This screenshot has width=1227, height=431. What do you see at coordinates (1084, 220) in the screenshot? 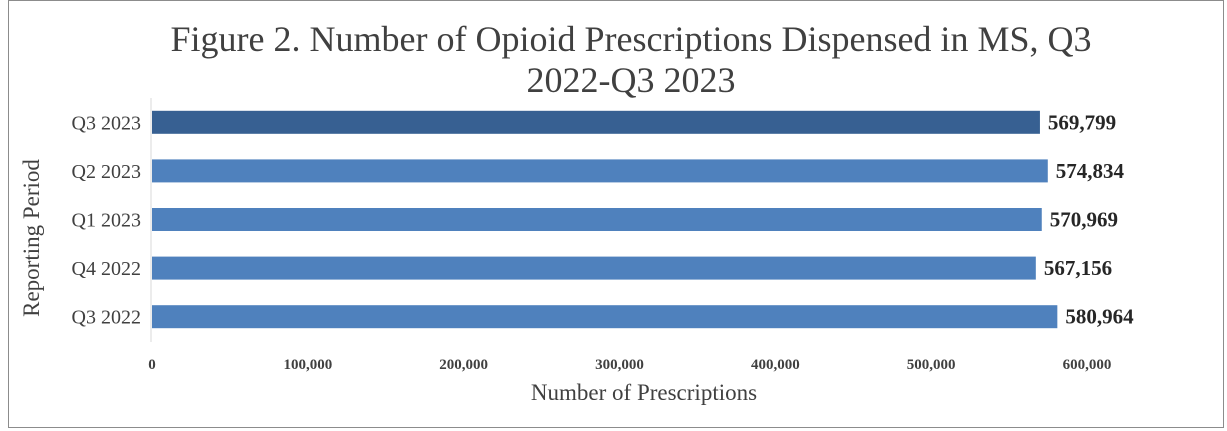
I see `data-label-q1-2023: 570,969` at bounding box center [1084, 220].